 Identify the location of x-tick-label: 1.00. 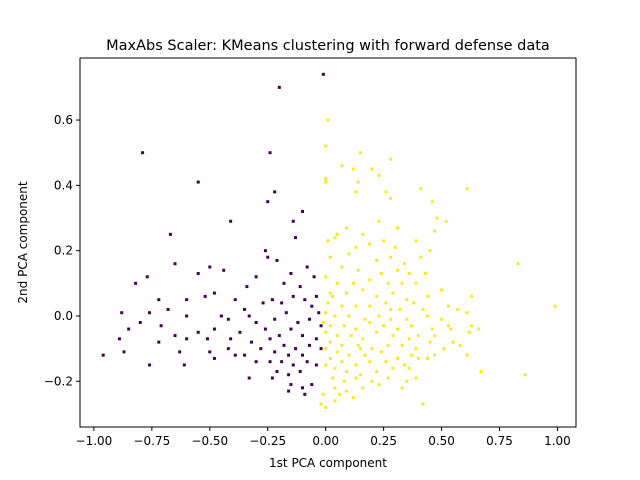
(557, 441).